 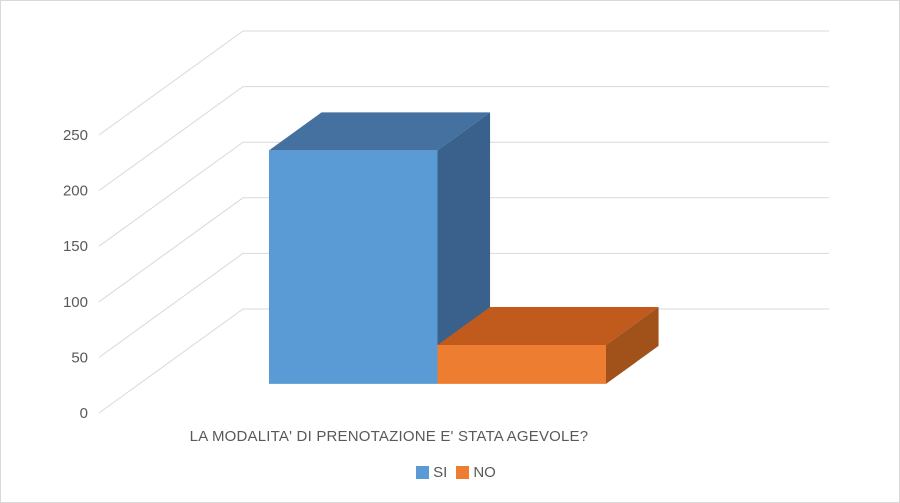 What do you see at coordinates (75, 135) in the screenshot?
I see `y-axis-tick-label: 250` at bounding box center [75, 135].